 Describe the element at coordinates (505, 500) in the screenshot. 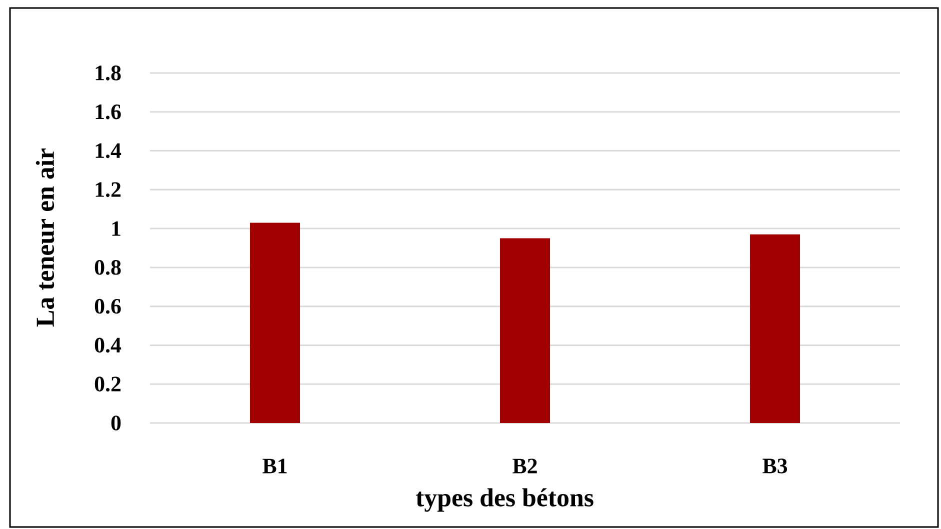

I see `x-axis-title: types des bétons` at that location.